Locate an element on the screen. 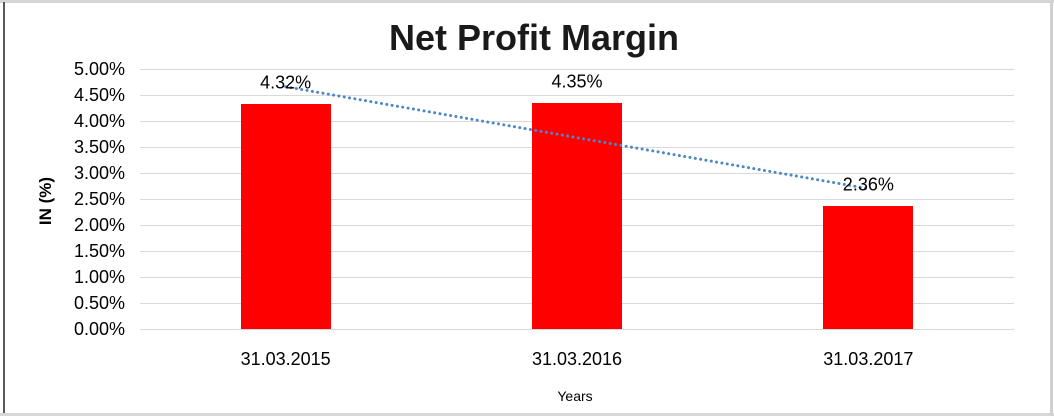 The width and height of the screenshot is (1054, 416). chart-title: Net Profit Margin is located at coordinates (534, 37).